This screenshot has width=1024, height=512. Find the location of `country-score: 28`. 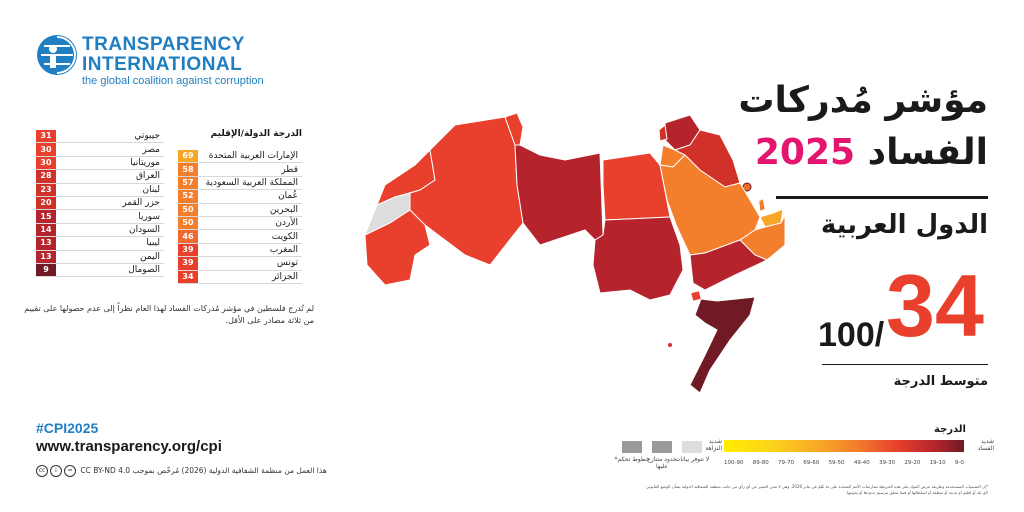

country-score: 28 is located at coordinates (46, 176).